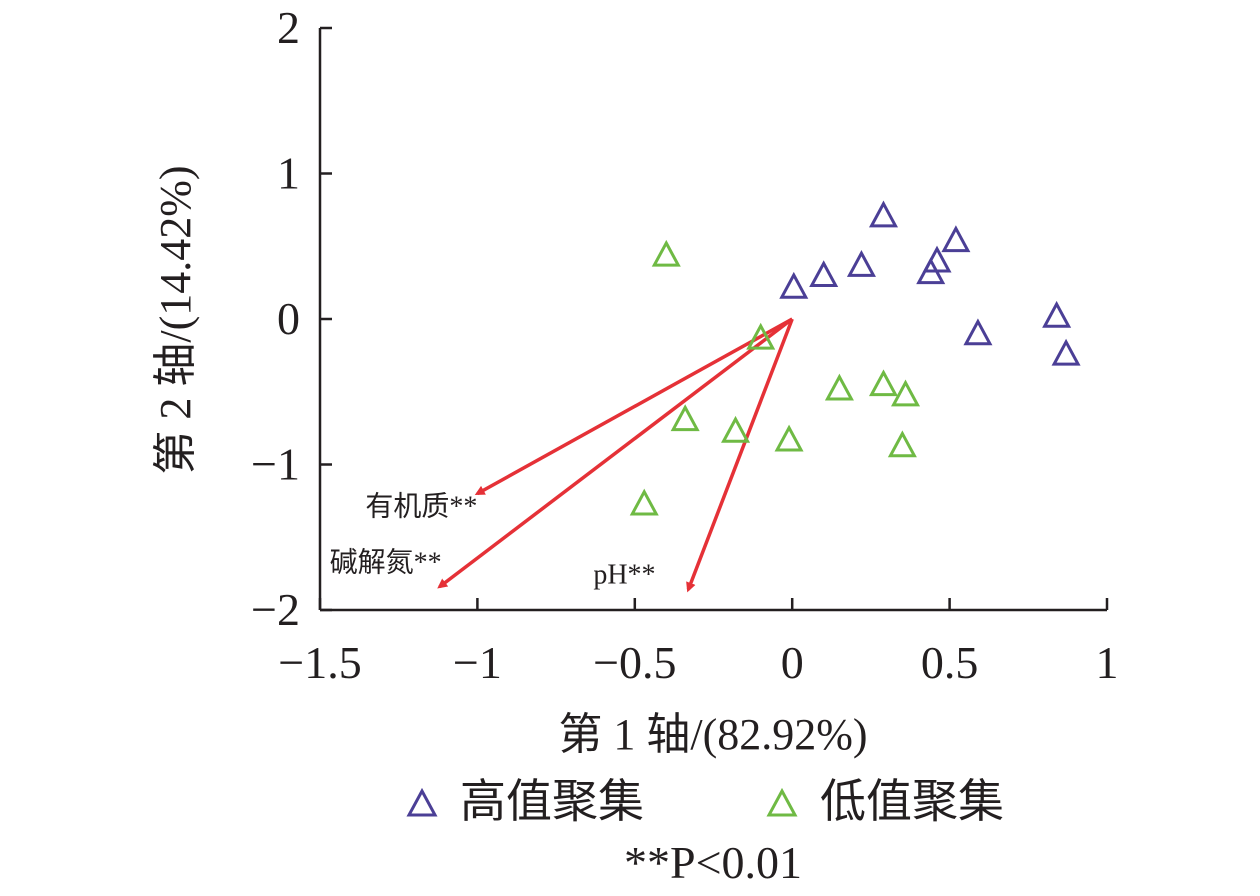 This screenshot has height=896, width=1260. What do you see at coordinates (288, 173) in the screenshot?
I see `y-tick-label: 1` at bounding box center [288, 173].